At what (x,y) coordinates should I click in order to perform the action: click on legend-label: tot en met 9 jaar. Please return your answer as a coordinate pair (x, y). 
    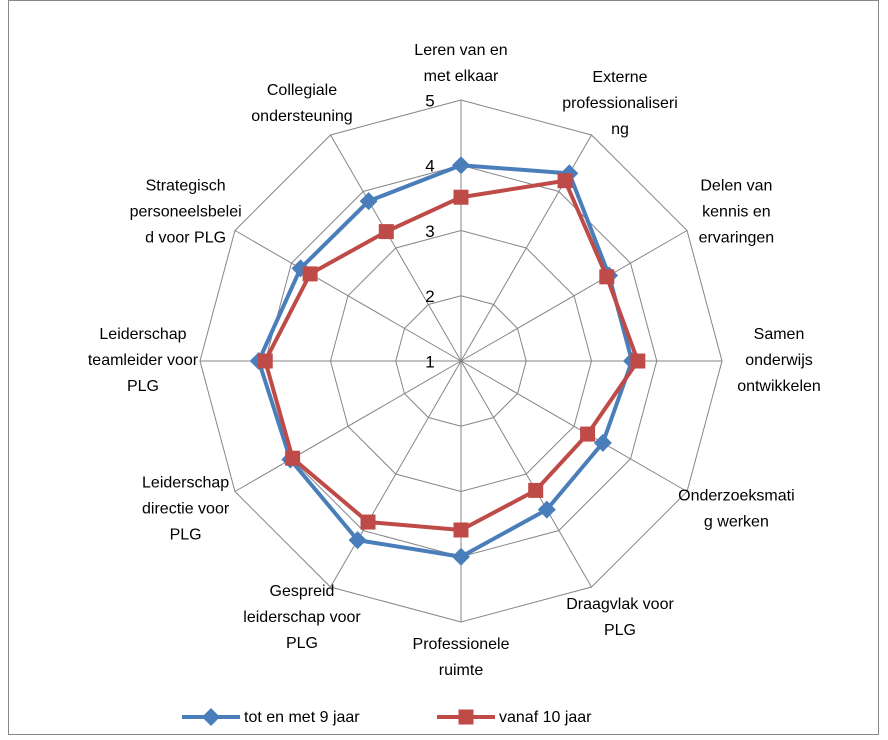
    Looking at the image, I should click on (302, 717).